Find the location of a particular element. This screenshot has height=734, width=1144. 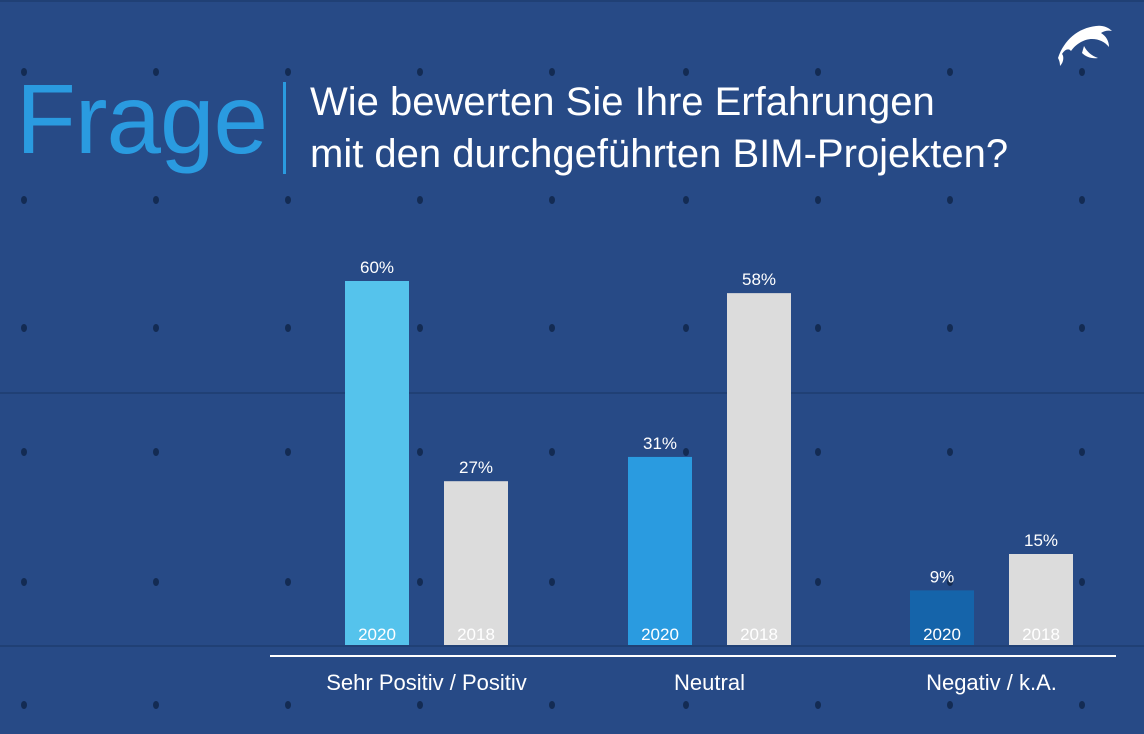

series-label-2020-0: 2020 is located at coordinates (377, 634).